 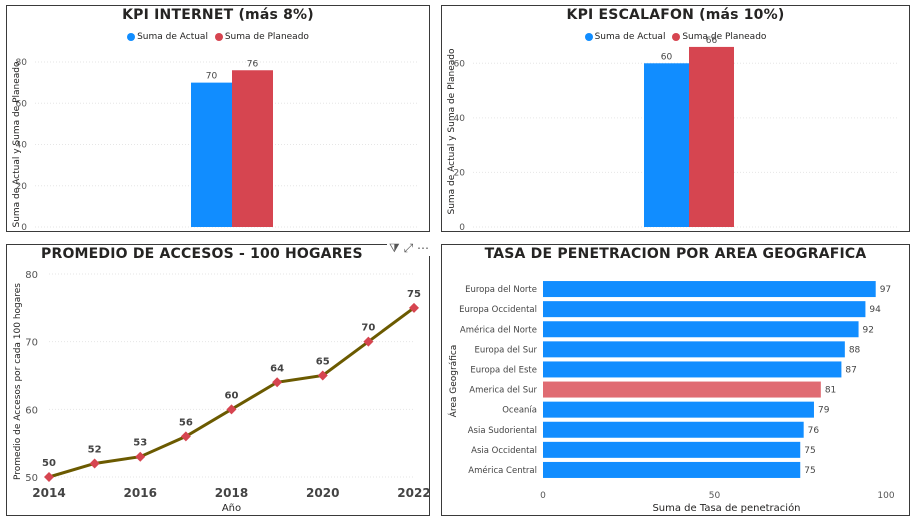 I want to click on x-axis-label: Suma de Tasa de penetración, so click(x=726, y=508).